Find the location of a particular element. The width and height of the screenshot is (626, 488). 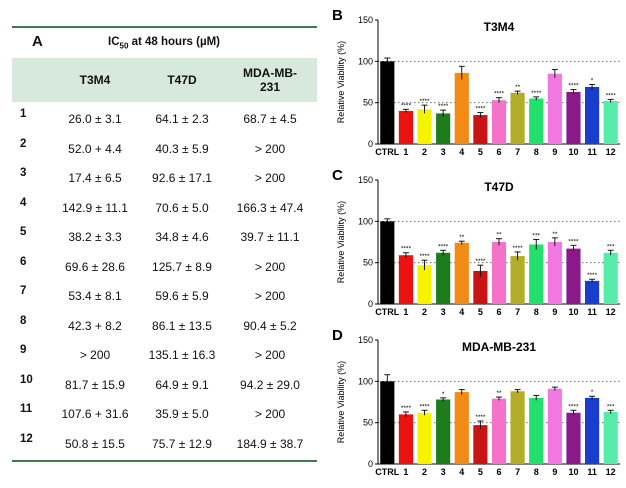

column-header-mda-mb-231: MDA-MB-231 is located at coordinates (270, 80).